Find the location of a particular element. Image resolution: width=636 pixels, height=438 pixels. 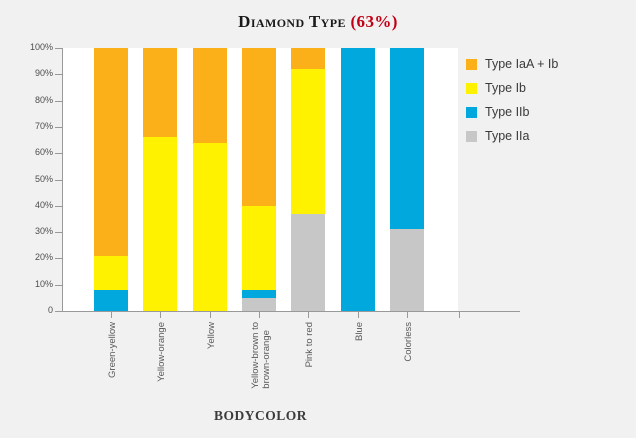

y-axis-line is located at coordinates (62, 180).